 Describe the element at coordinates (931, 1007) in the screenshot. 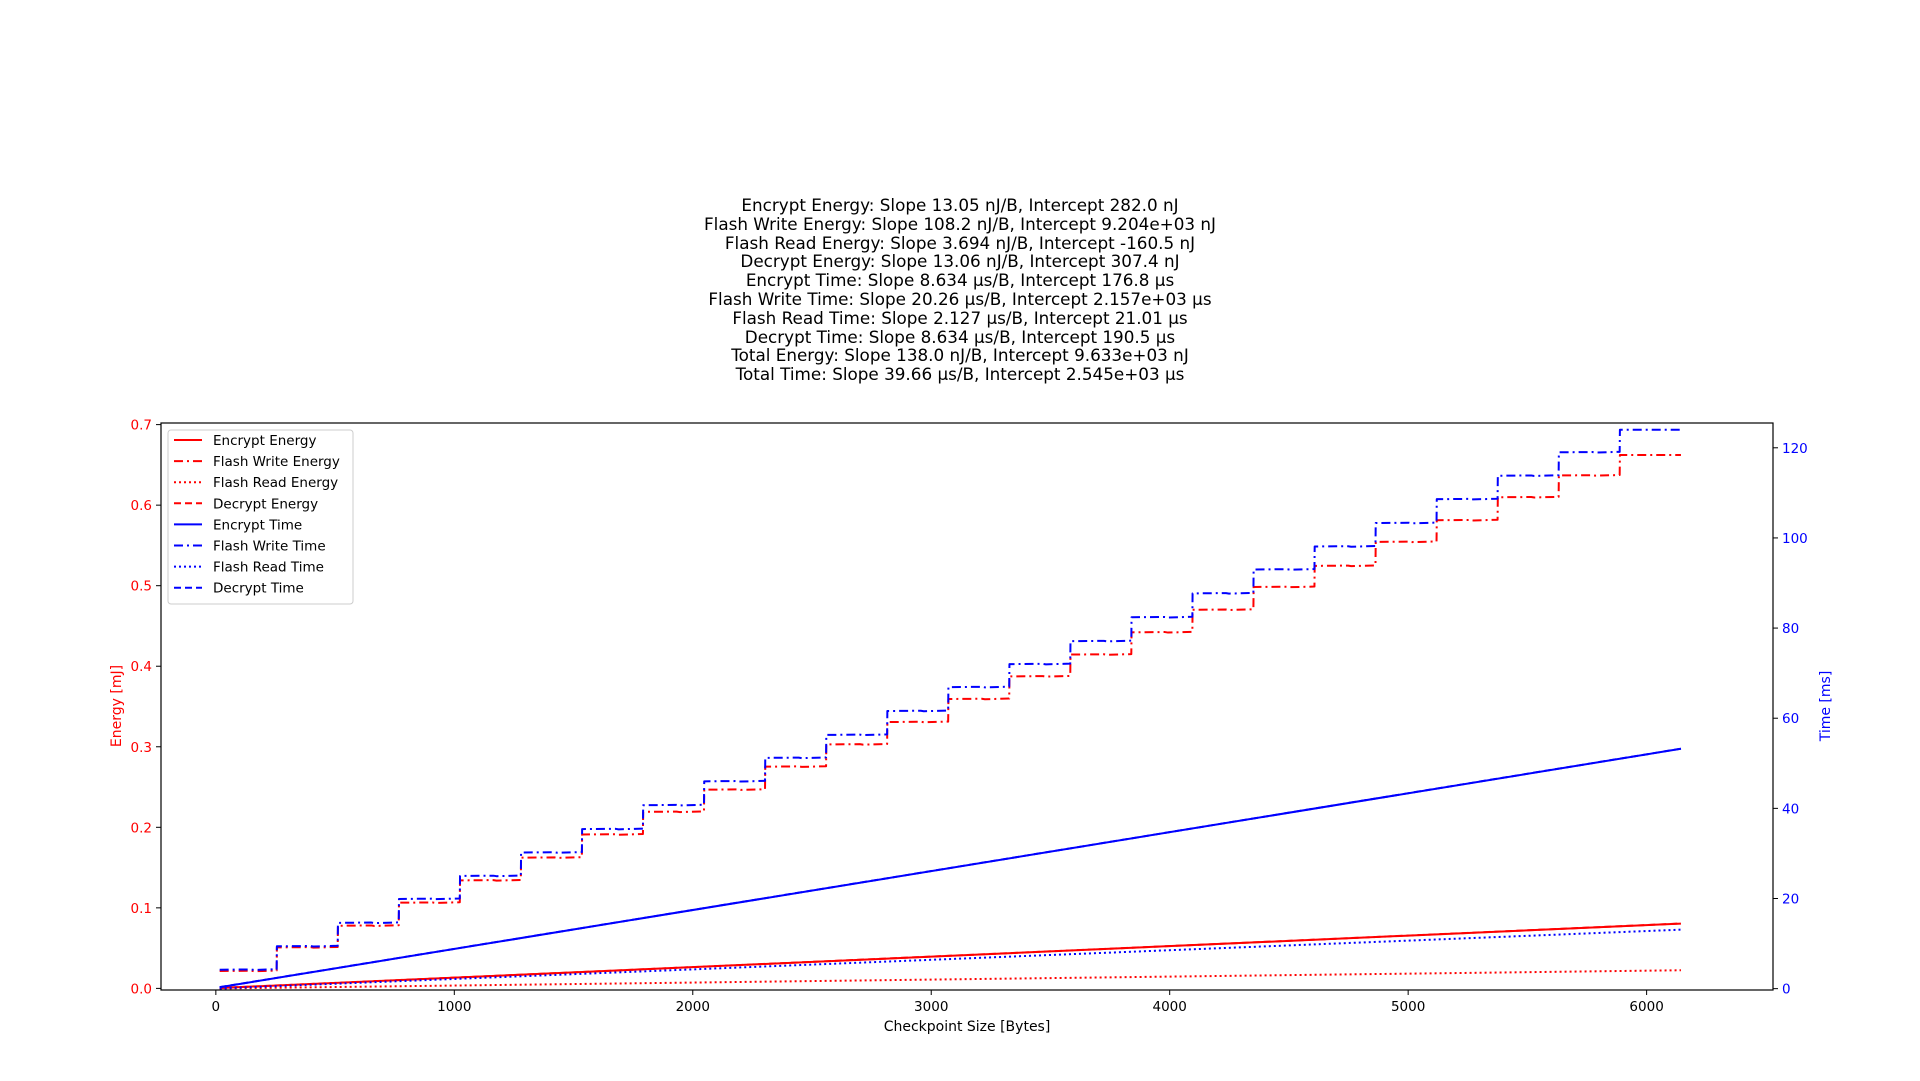

I see `x-tick-label: 3000` at that location.